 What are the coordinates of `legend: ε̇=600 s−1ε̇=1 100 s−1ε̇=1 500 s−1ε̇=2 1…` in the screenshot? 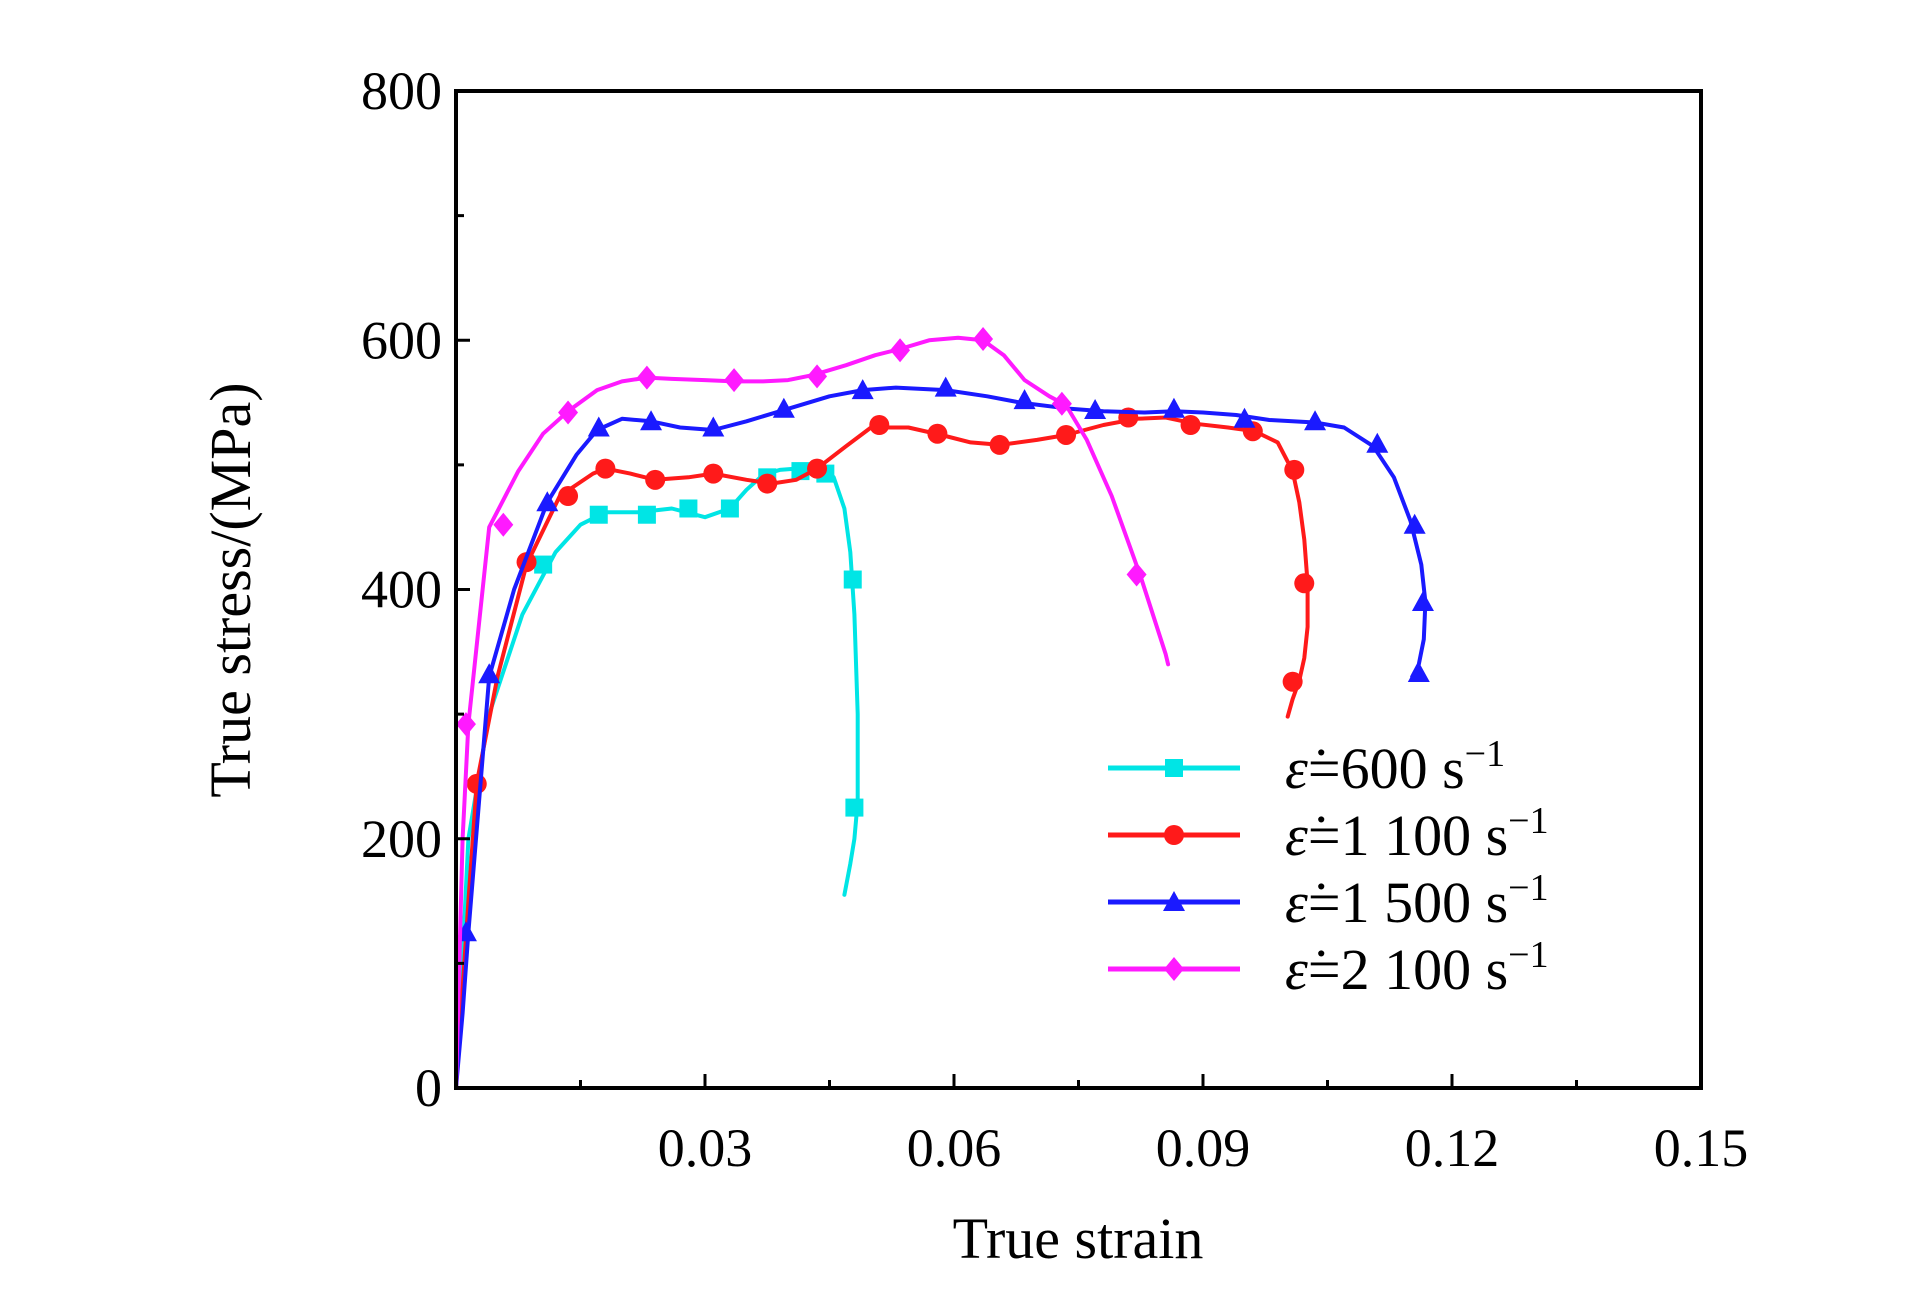 It's located at (1328, 867).